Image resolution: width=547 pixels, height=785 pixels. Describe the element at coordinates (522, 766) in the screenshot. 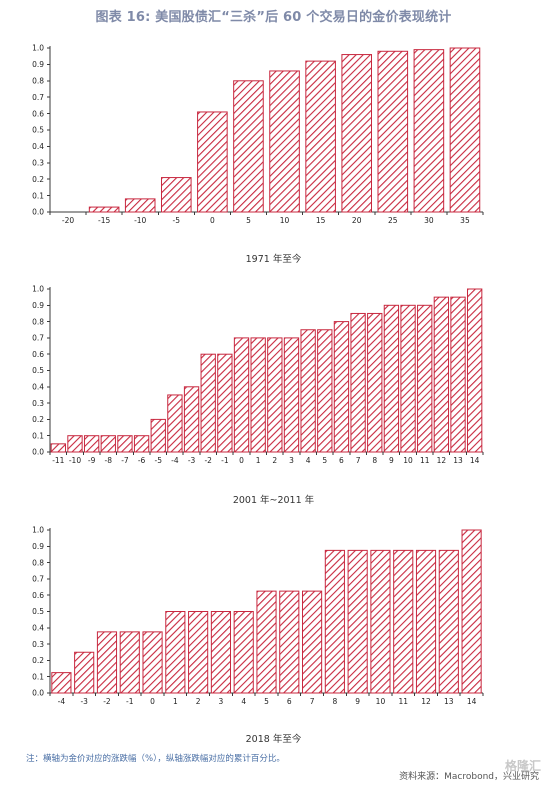

I see `watermark-logo: 格隆汇` at that location.